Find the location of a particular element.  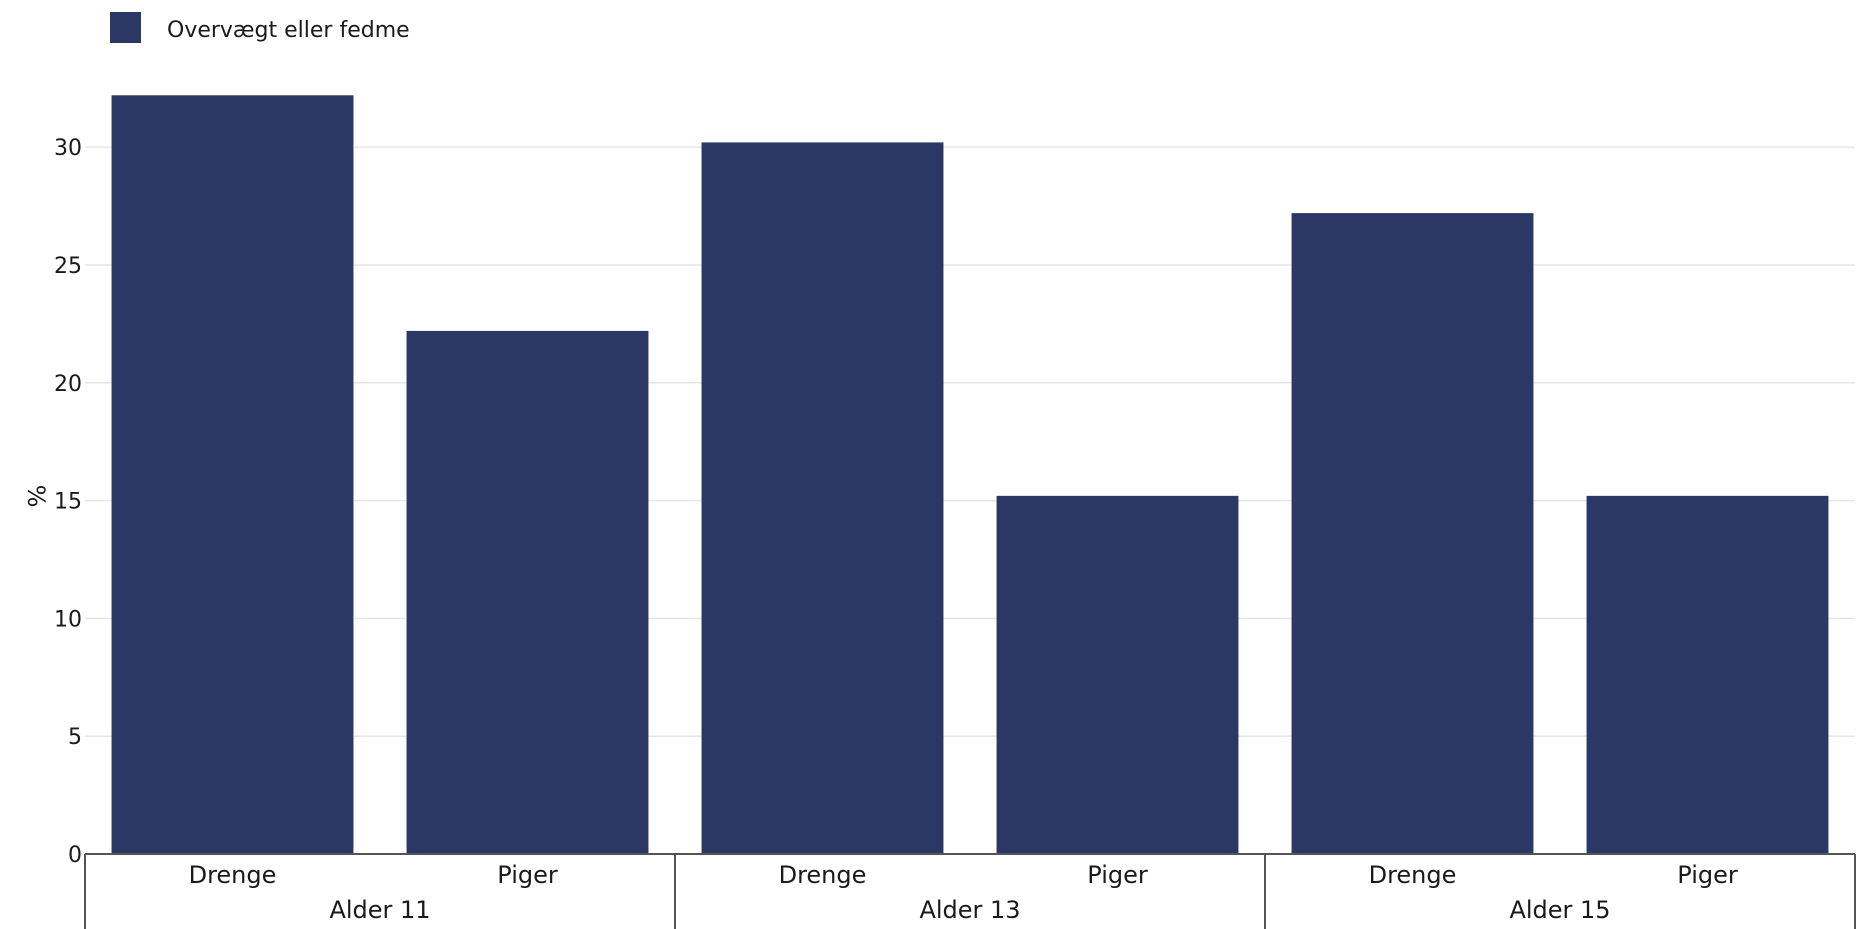

y-tick-label: 5 is located at coordinates (75, 737).